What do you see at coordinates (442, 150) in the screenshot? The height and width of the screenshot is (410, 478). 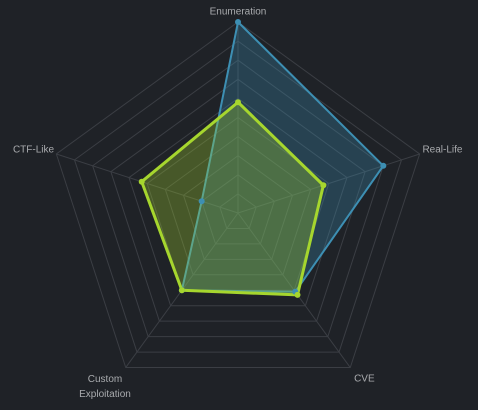 I see `axis-label: Real-Life` at bounding box center [442, 150].